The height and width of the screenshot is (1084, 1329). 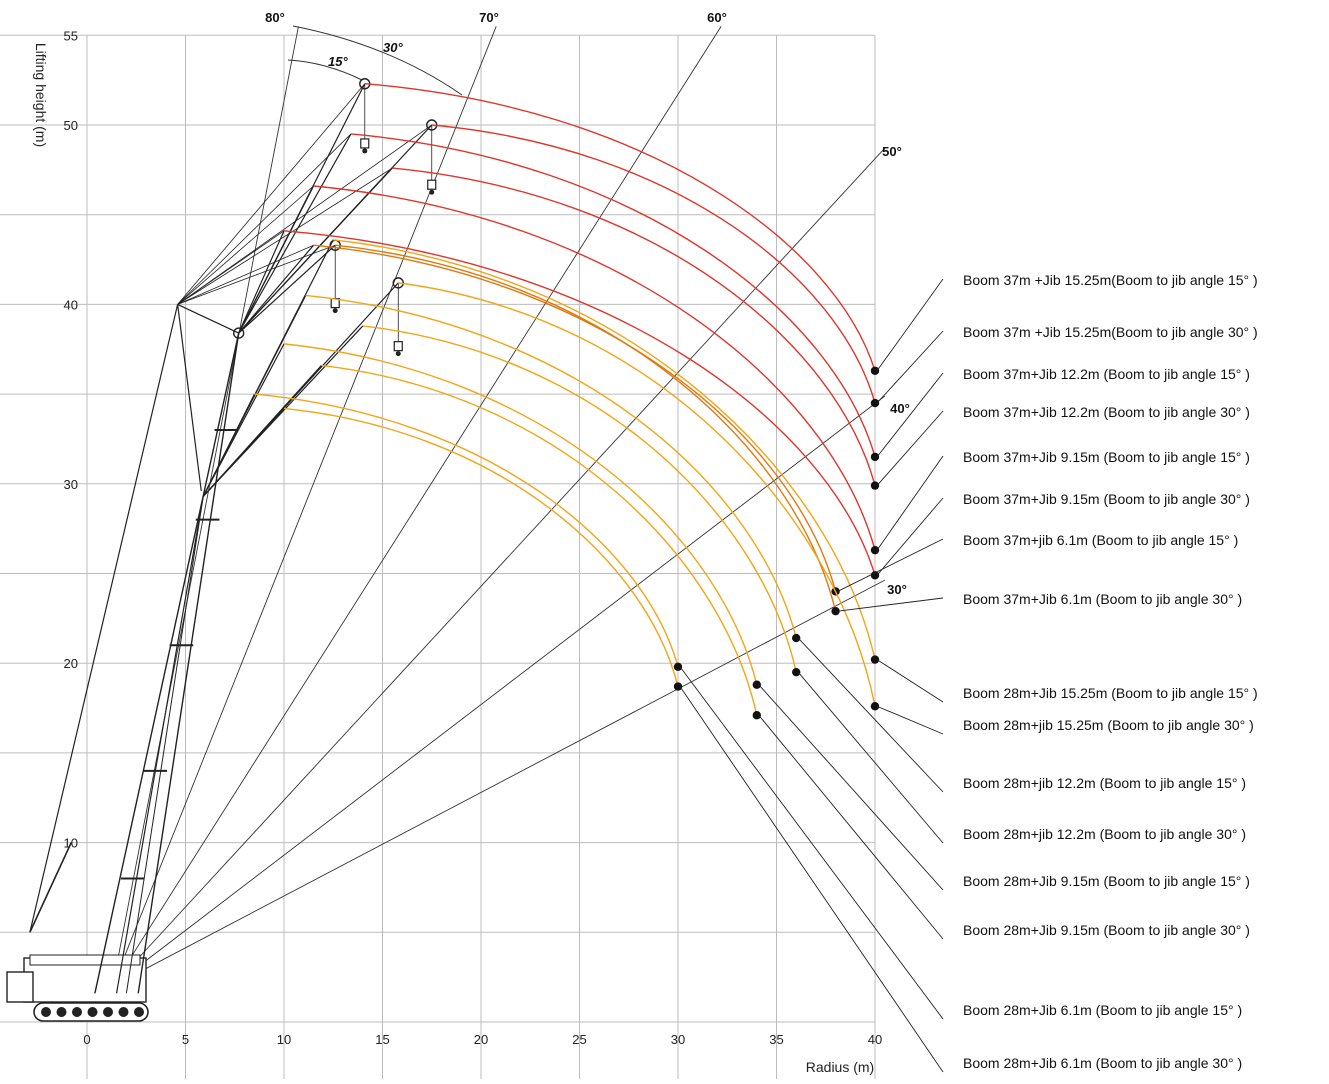 I want to click on backstay, so click(x=208, y=318).